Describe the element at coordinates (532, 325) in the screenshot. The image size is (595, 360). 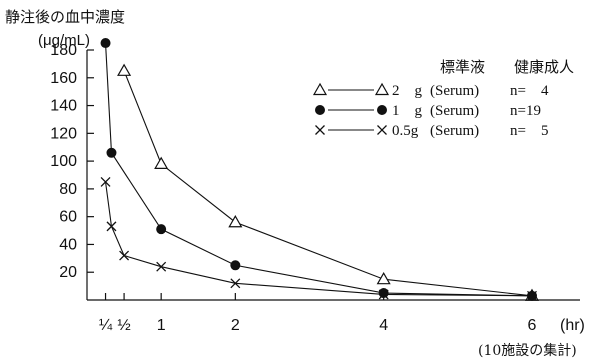
I see `x-tick-label: 6` at that location.